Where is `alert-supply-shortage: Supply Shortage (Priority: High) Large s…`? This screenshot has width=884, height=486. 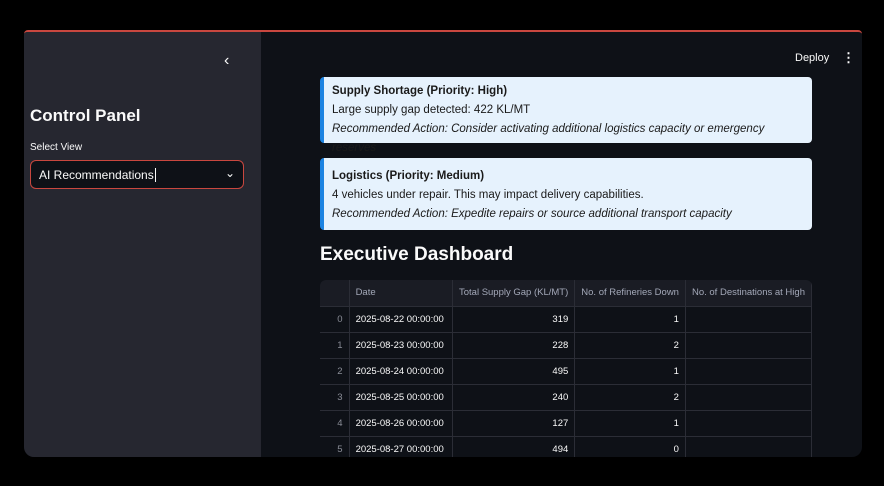 alert-supply-shortage: Supply Shortage (Priority: High) Large s… is located at coordinates (566, 115).